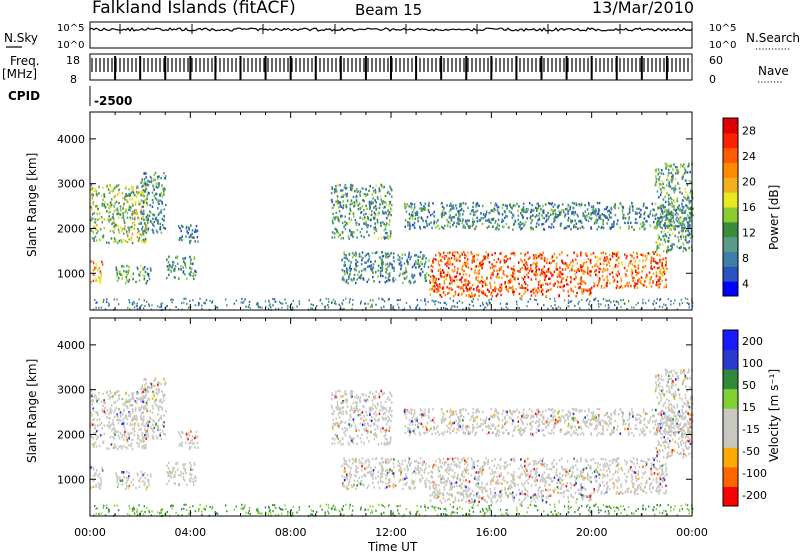 The image size is (800, 554). Describe the element at coordinates (73, 79) in the screenshot. I see `freq-tick-bottom: 8` at that location.